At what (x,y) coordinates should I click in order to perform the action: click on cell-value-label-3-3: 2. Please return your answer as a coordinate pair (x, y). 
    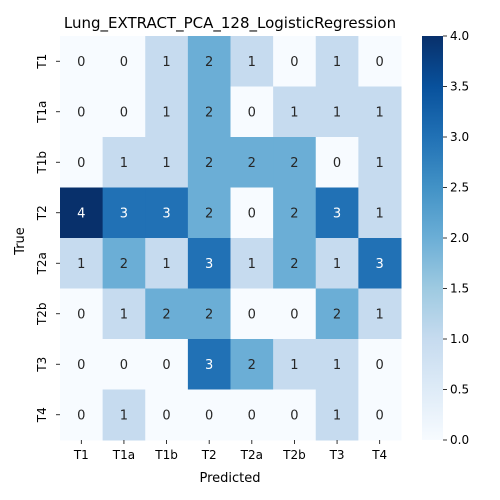
    Looking at the image, I should click on (209, 213).